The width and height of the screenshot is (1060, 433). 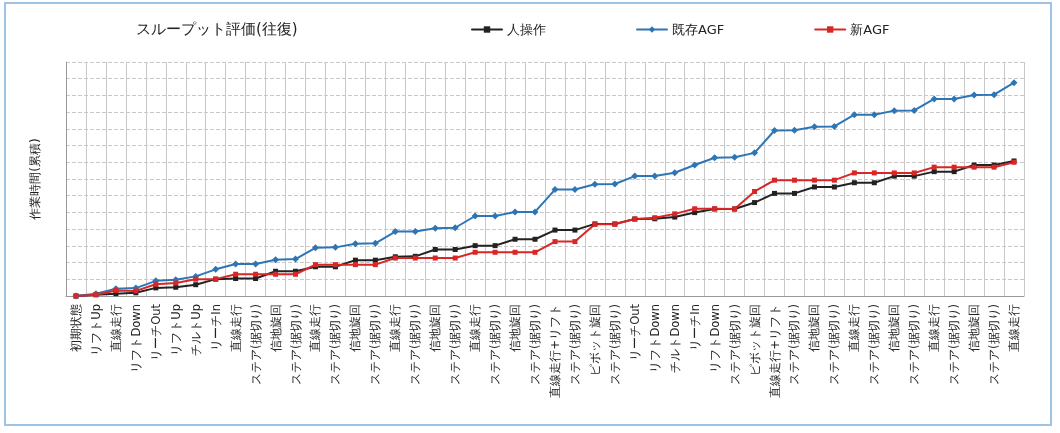 I want to click on legend-label: 人操作, so click(x=526, y=29).